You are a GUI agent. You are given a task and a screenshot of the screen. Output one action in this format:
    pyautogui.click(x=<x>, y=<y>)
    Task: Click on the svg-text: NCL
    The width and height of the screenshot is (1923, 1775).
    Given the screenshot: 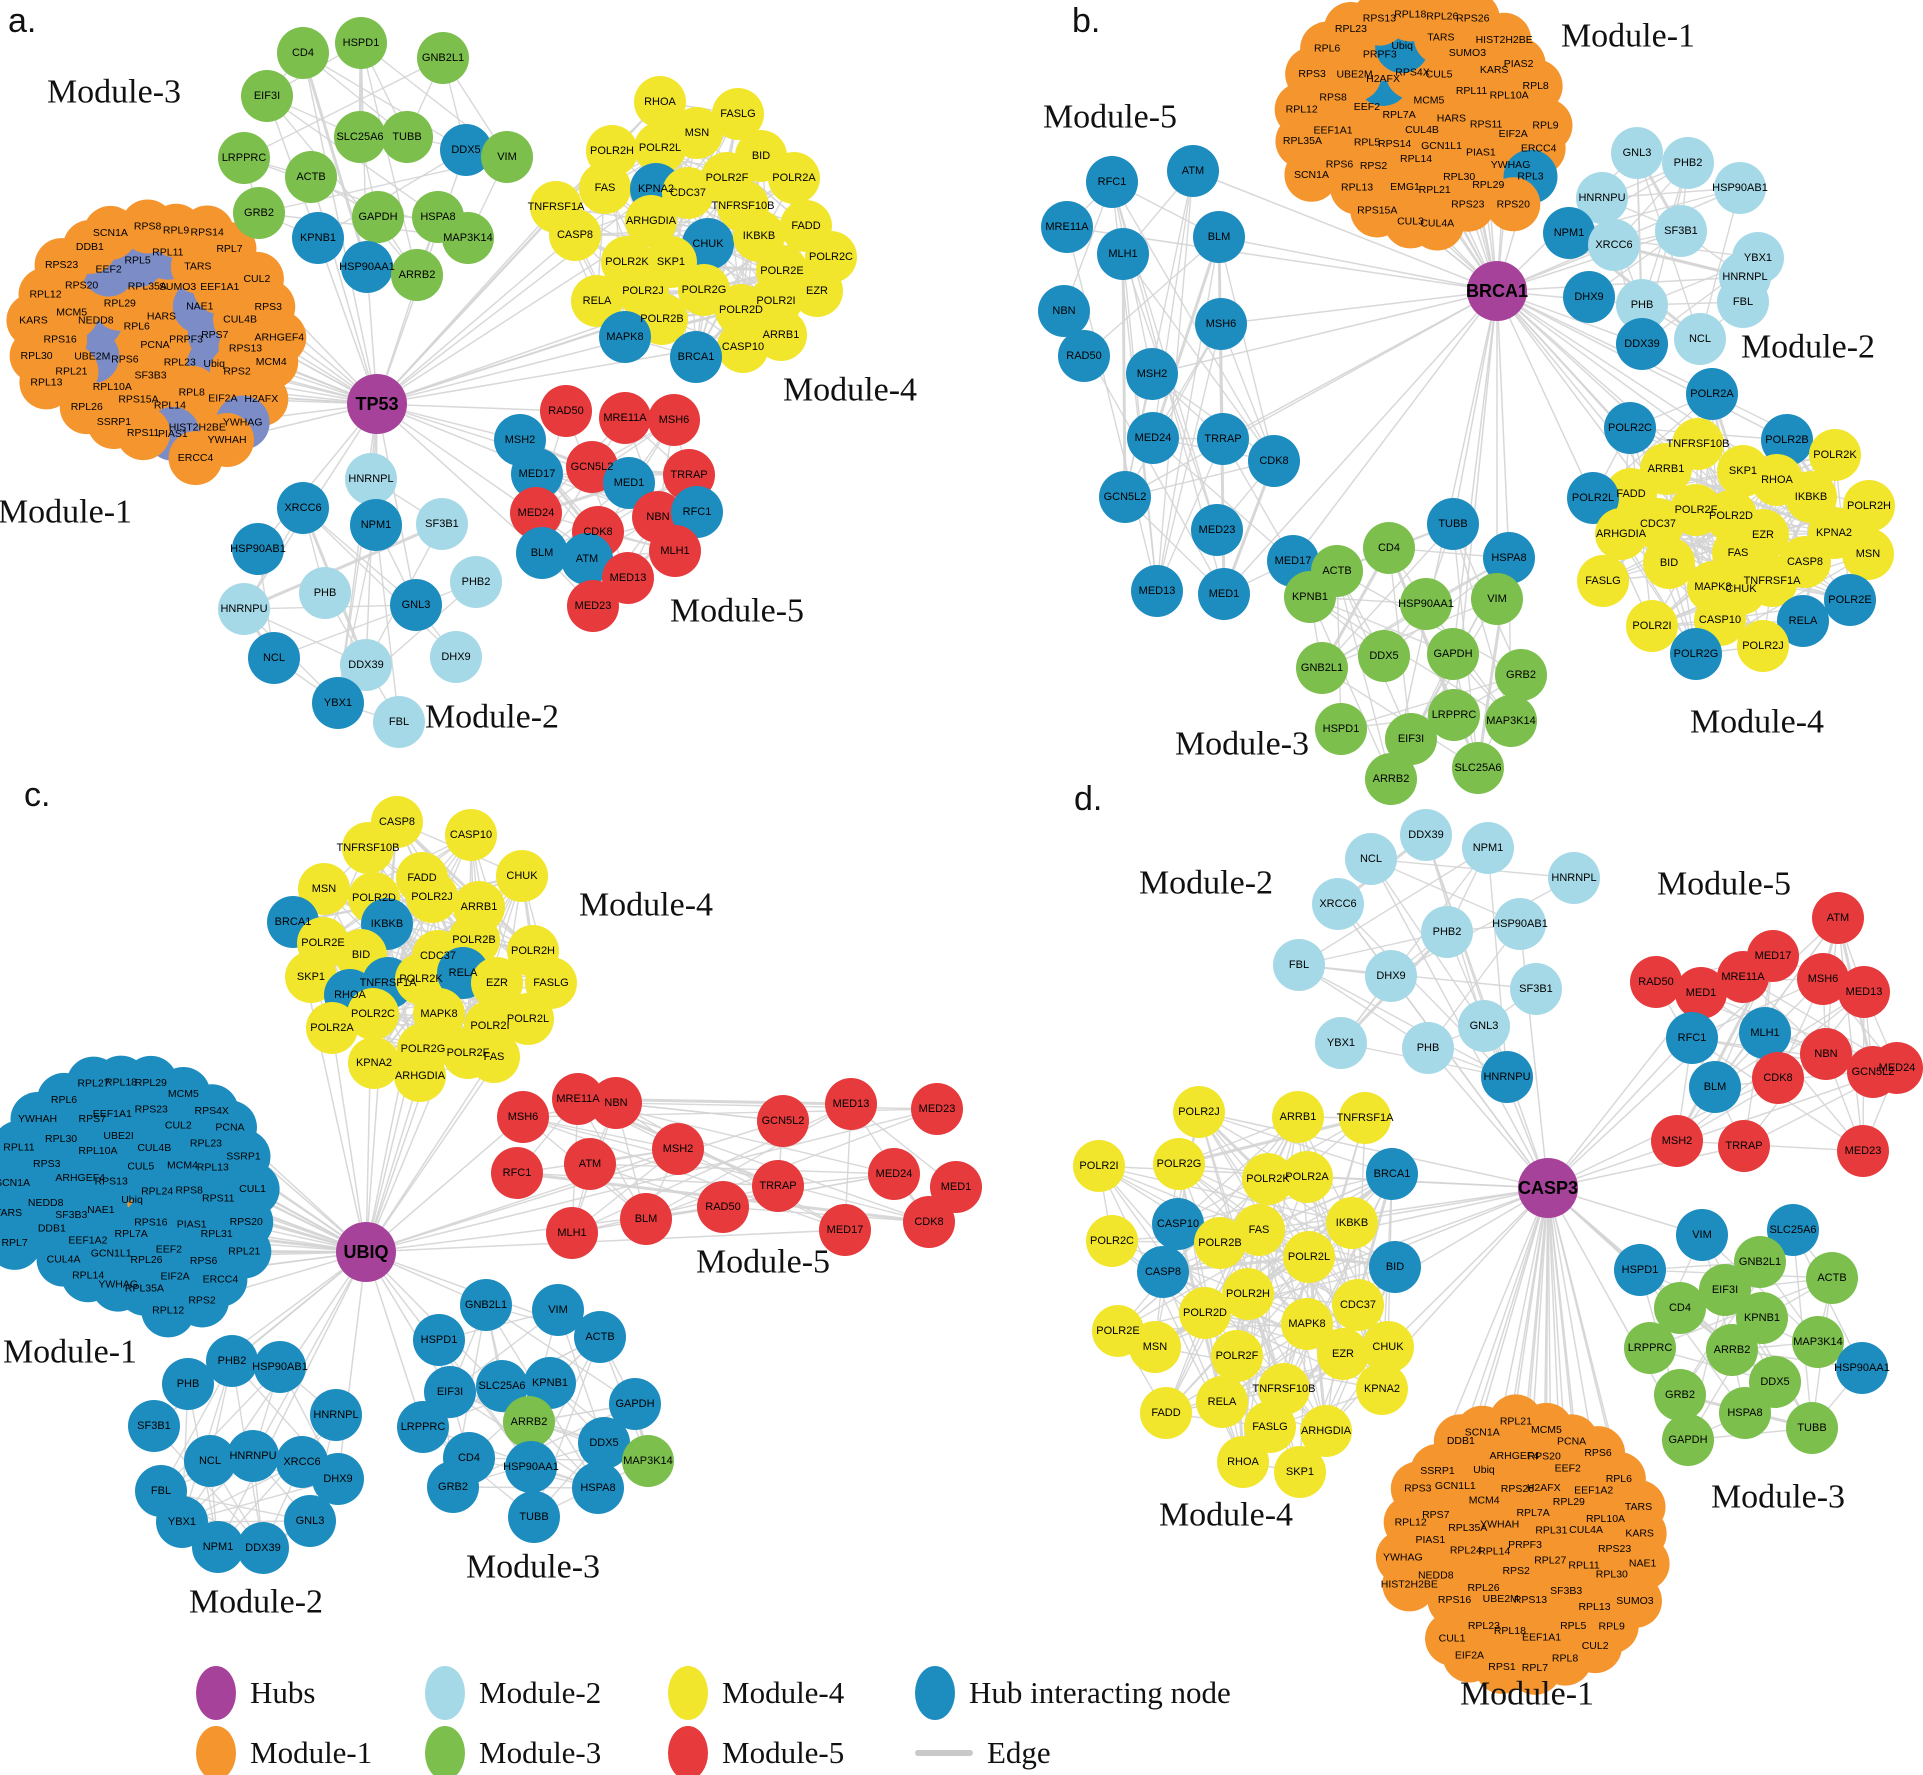 What is the action you would take?
    pyautogui.click(x=1371, y=859)
    